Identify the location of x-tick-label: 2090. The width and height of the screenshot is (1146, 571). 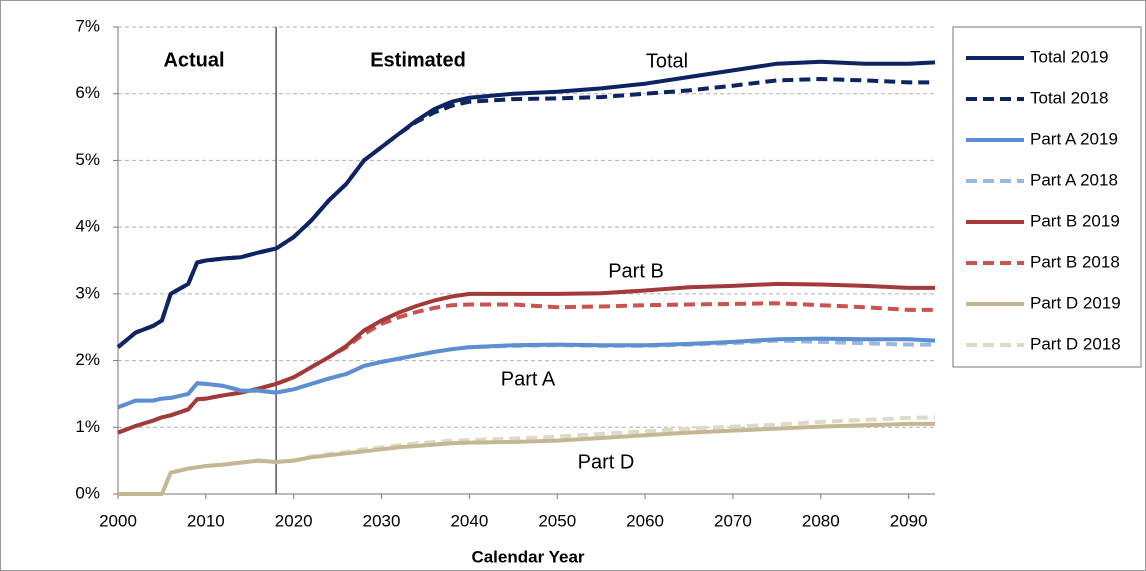
(909, 520).